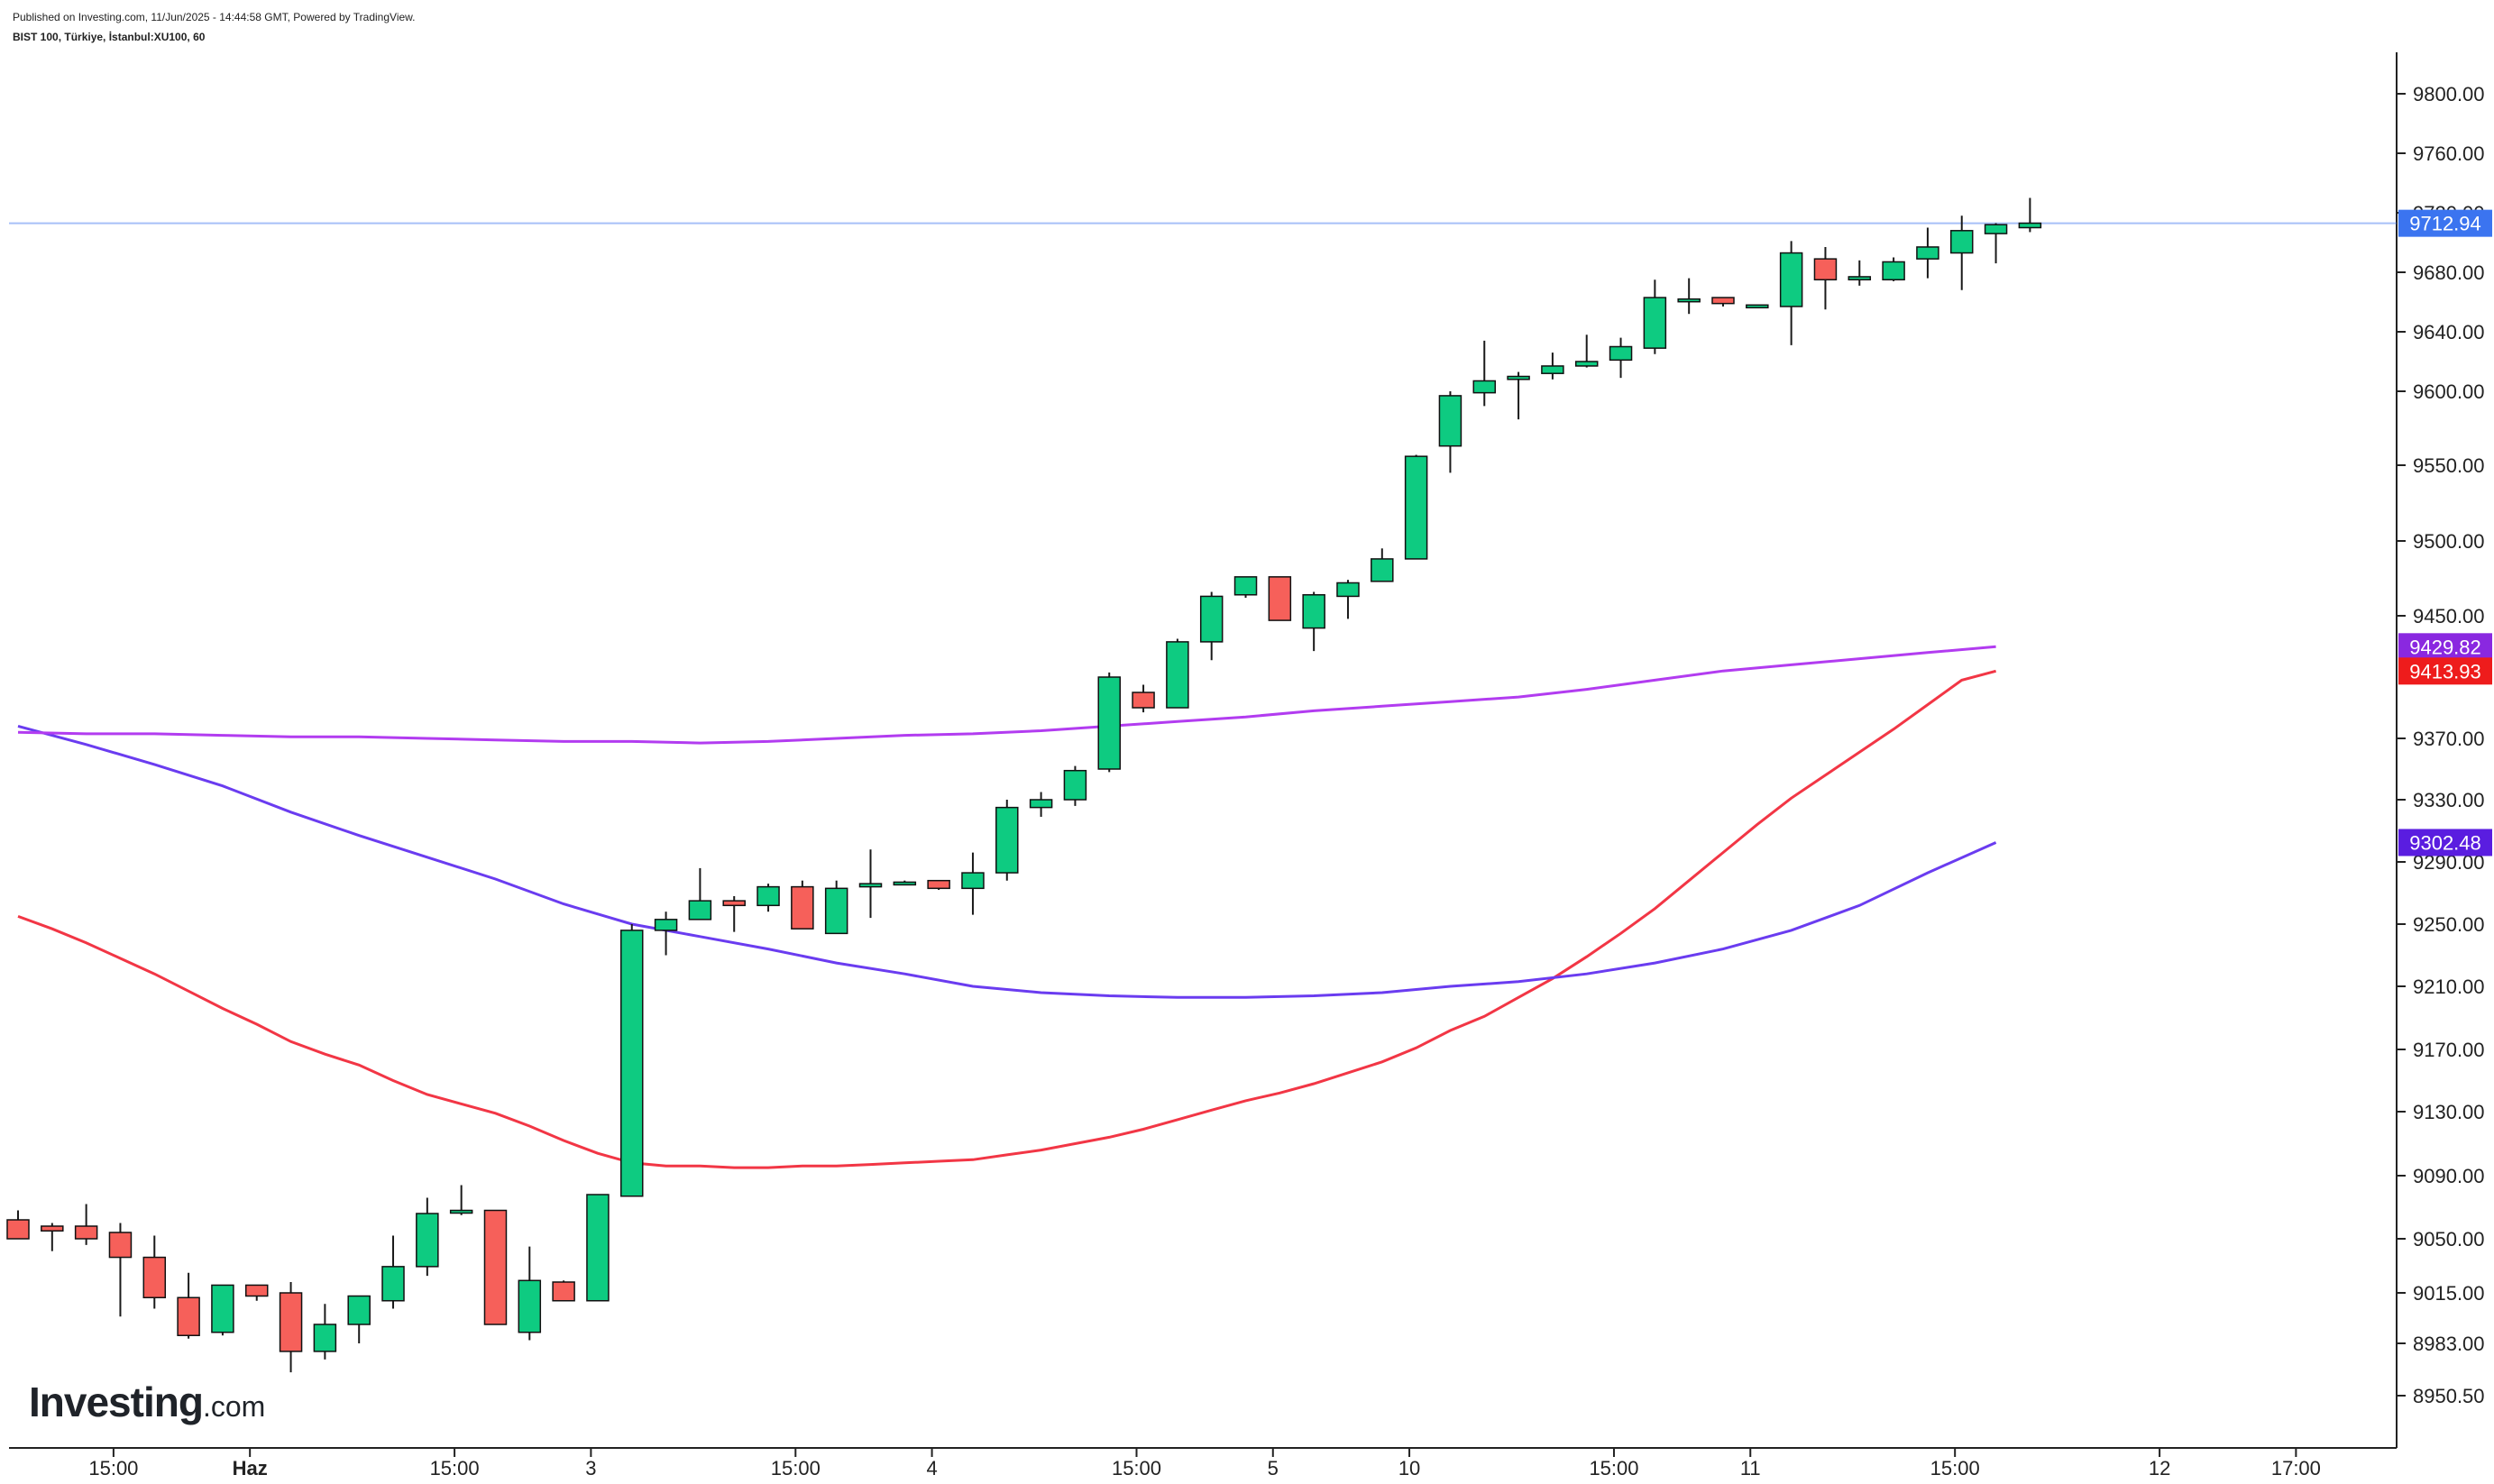 The height and width of the screenshot is (1484, 2494). What do you see at coordinates (2445, 224) in the screenshot?
I see `price-badge-label: 9712.94` at bounding box center [2445, 224].